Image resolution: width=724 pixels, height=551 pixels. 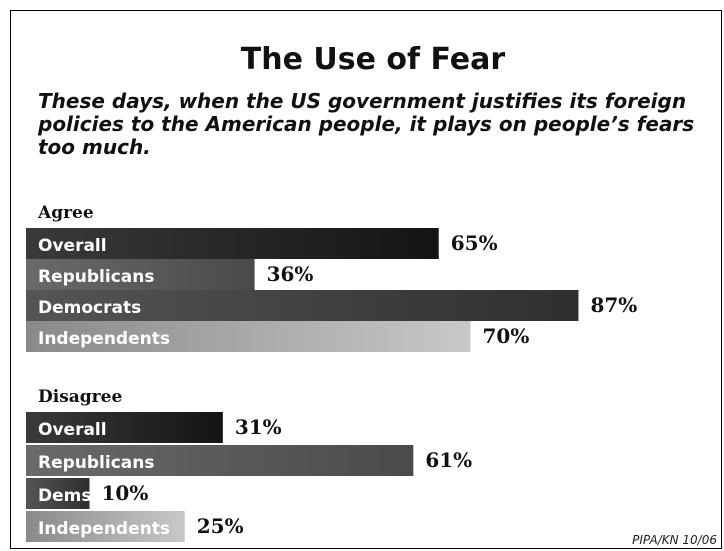 What do you see at coordinates (248, 336) in the screenshot?
I see `bar-agree-independents` at bounding box center [248, 336].